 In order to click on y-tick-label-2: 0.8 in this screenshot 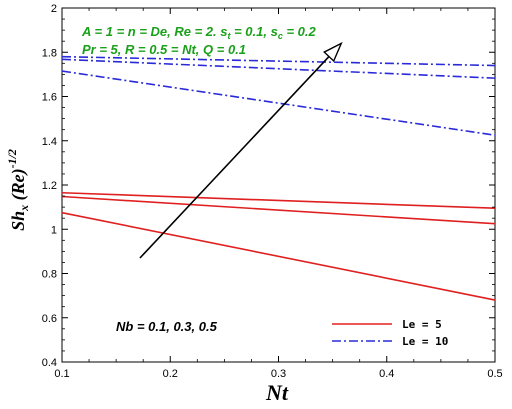, I will do `click(49, 275)`.